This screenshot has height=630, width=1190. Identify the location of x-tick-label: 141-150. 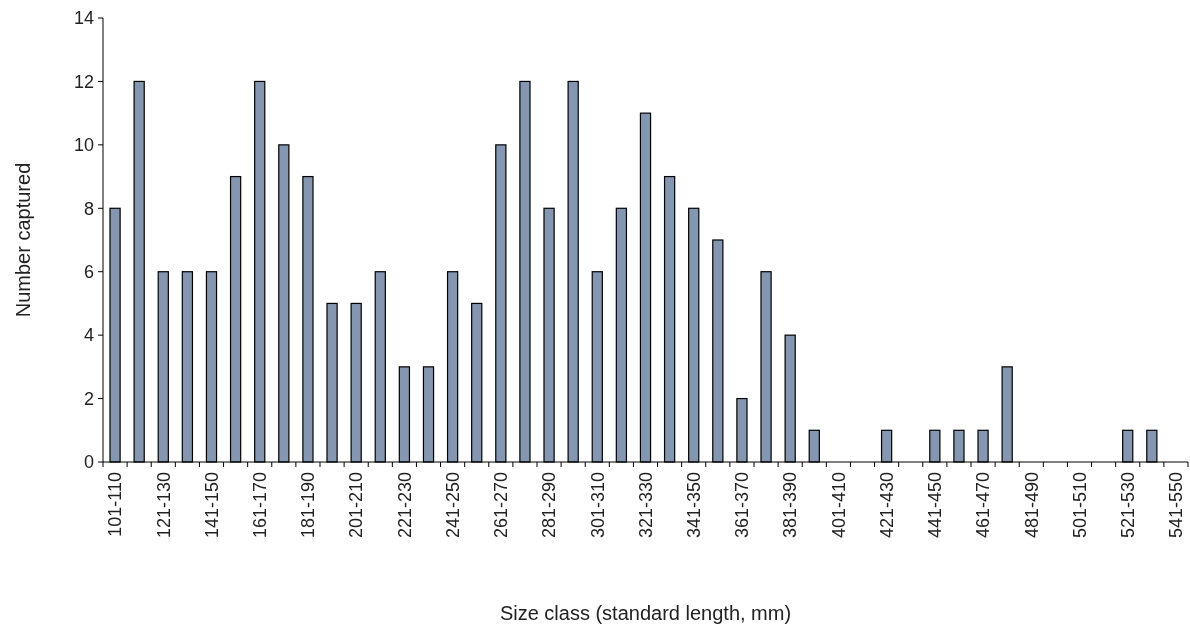
(211, 505).